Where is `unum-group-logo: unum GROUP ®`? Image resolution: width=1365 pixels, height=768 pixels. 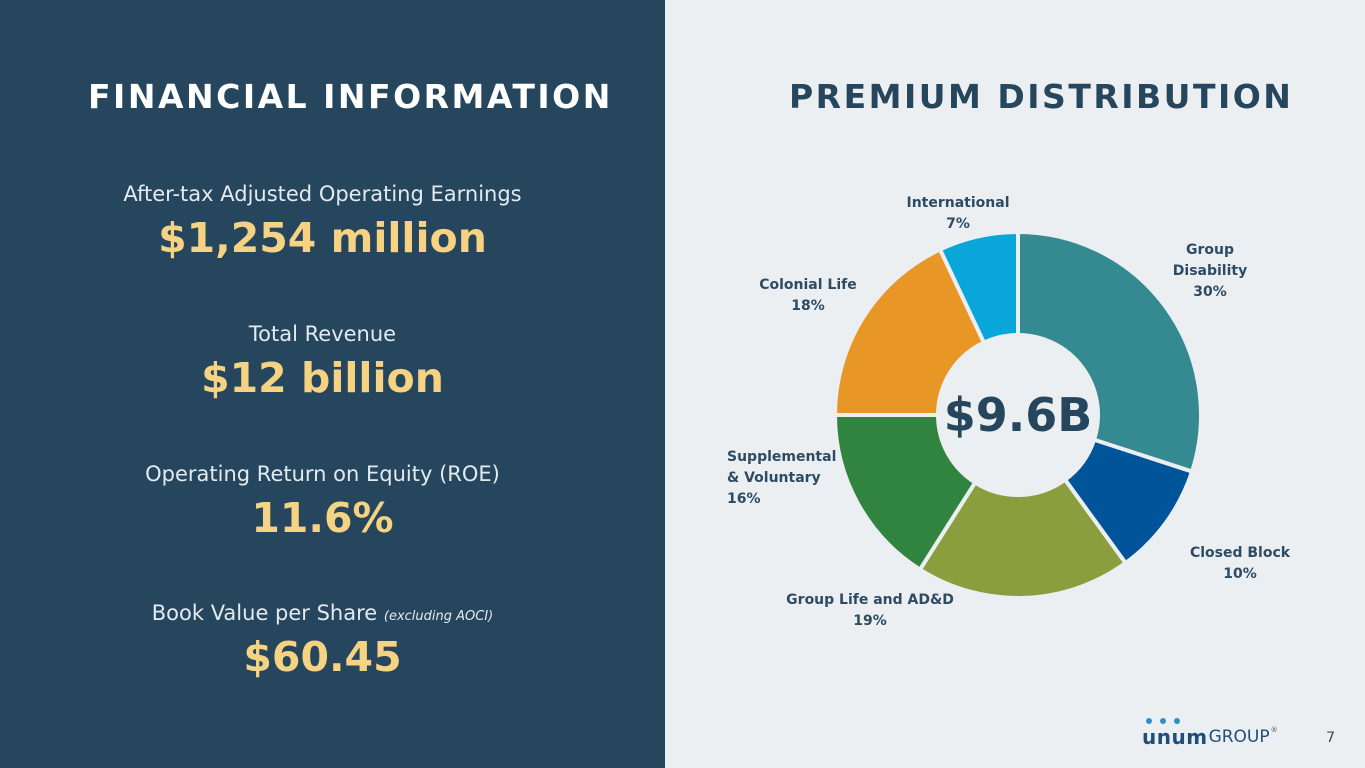
unum-group-logo: unum GROUP ® is located at coordinates (1210, 733).